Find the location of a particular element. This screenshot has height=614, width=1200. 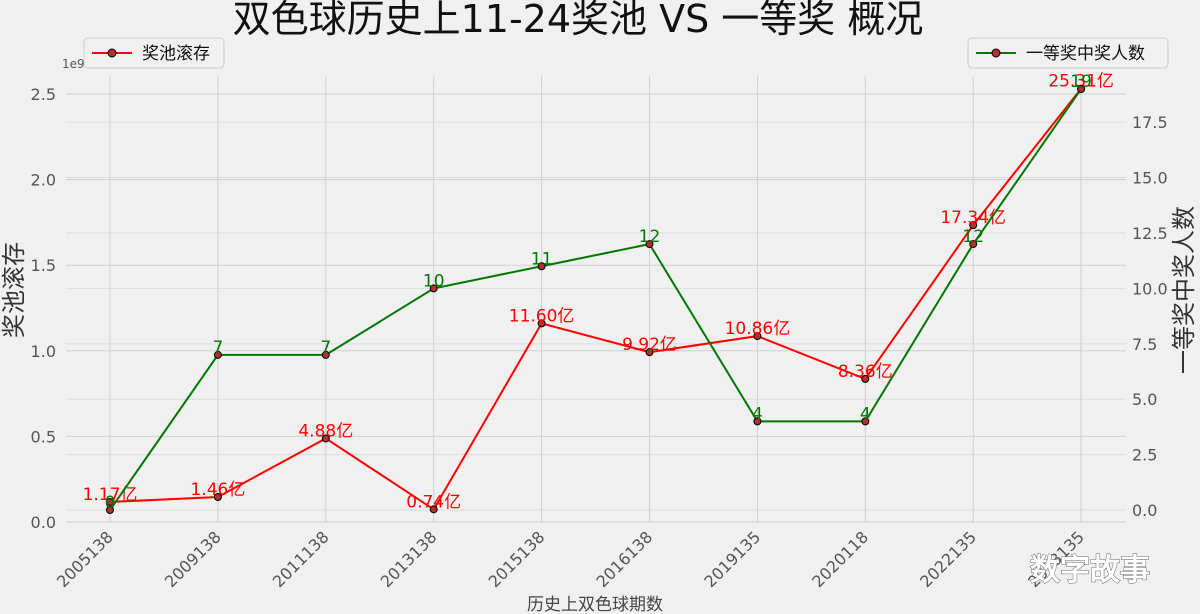

data-label: 19 is located at coordinates (1081, 82).